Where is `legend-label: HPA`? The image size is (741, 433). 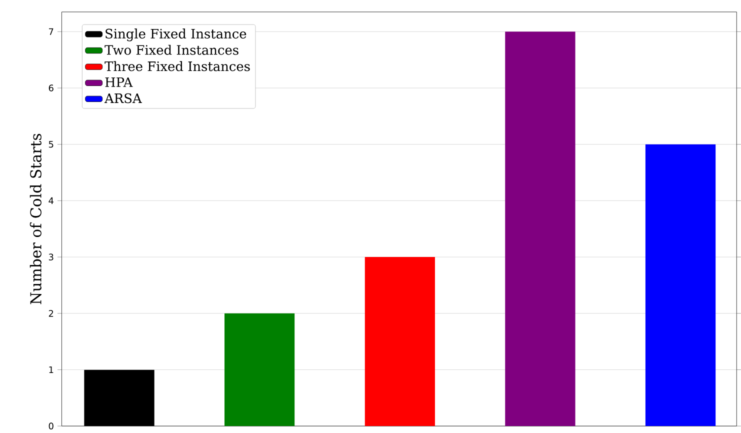 legend-label: HPA is located at coordinates (119, 83).